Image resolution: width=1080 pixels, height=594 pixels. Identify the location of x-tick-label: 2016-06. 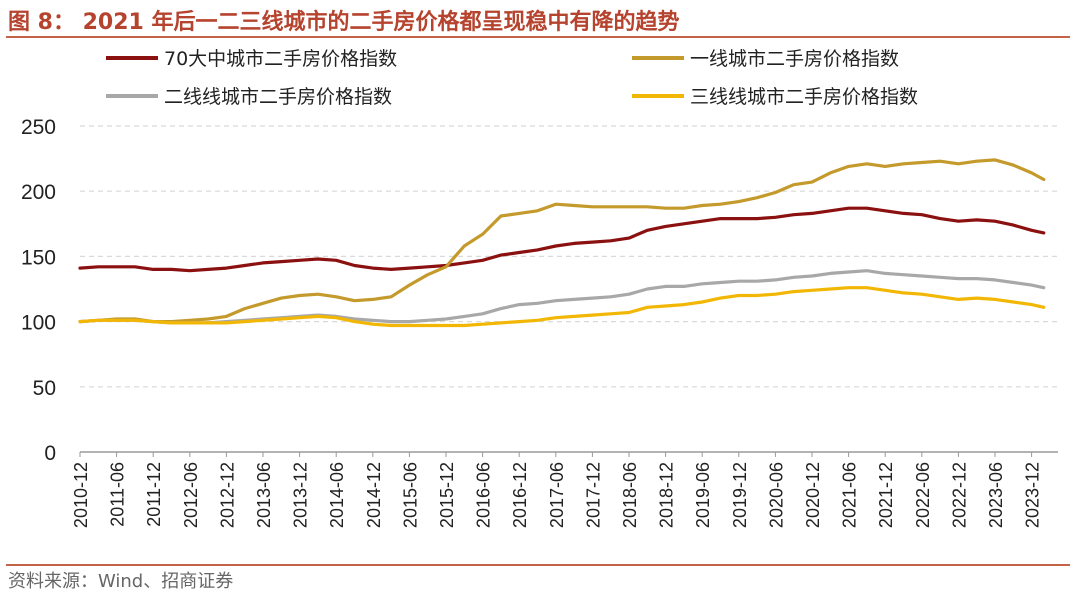
(484, 495).